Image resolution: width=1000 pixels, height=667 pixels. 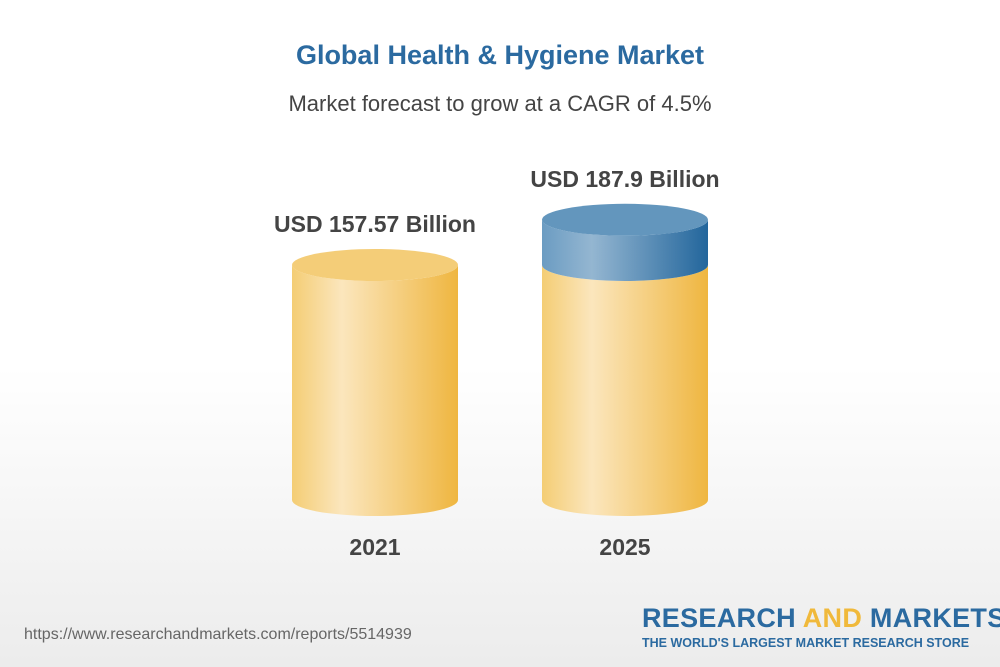 What do you see at coordinates (500, 55) in the screenshot?
I see `chart-title: Global Health & Hygiene Market` at bounding box center [500, 55].